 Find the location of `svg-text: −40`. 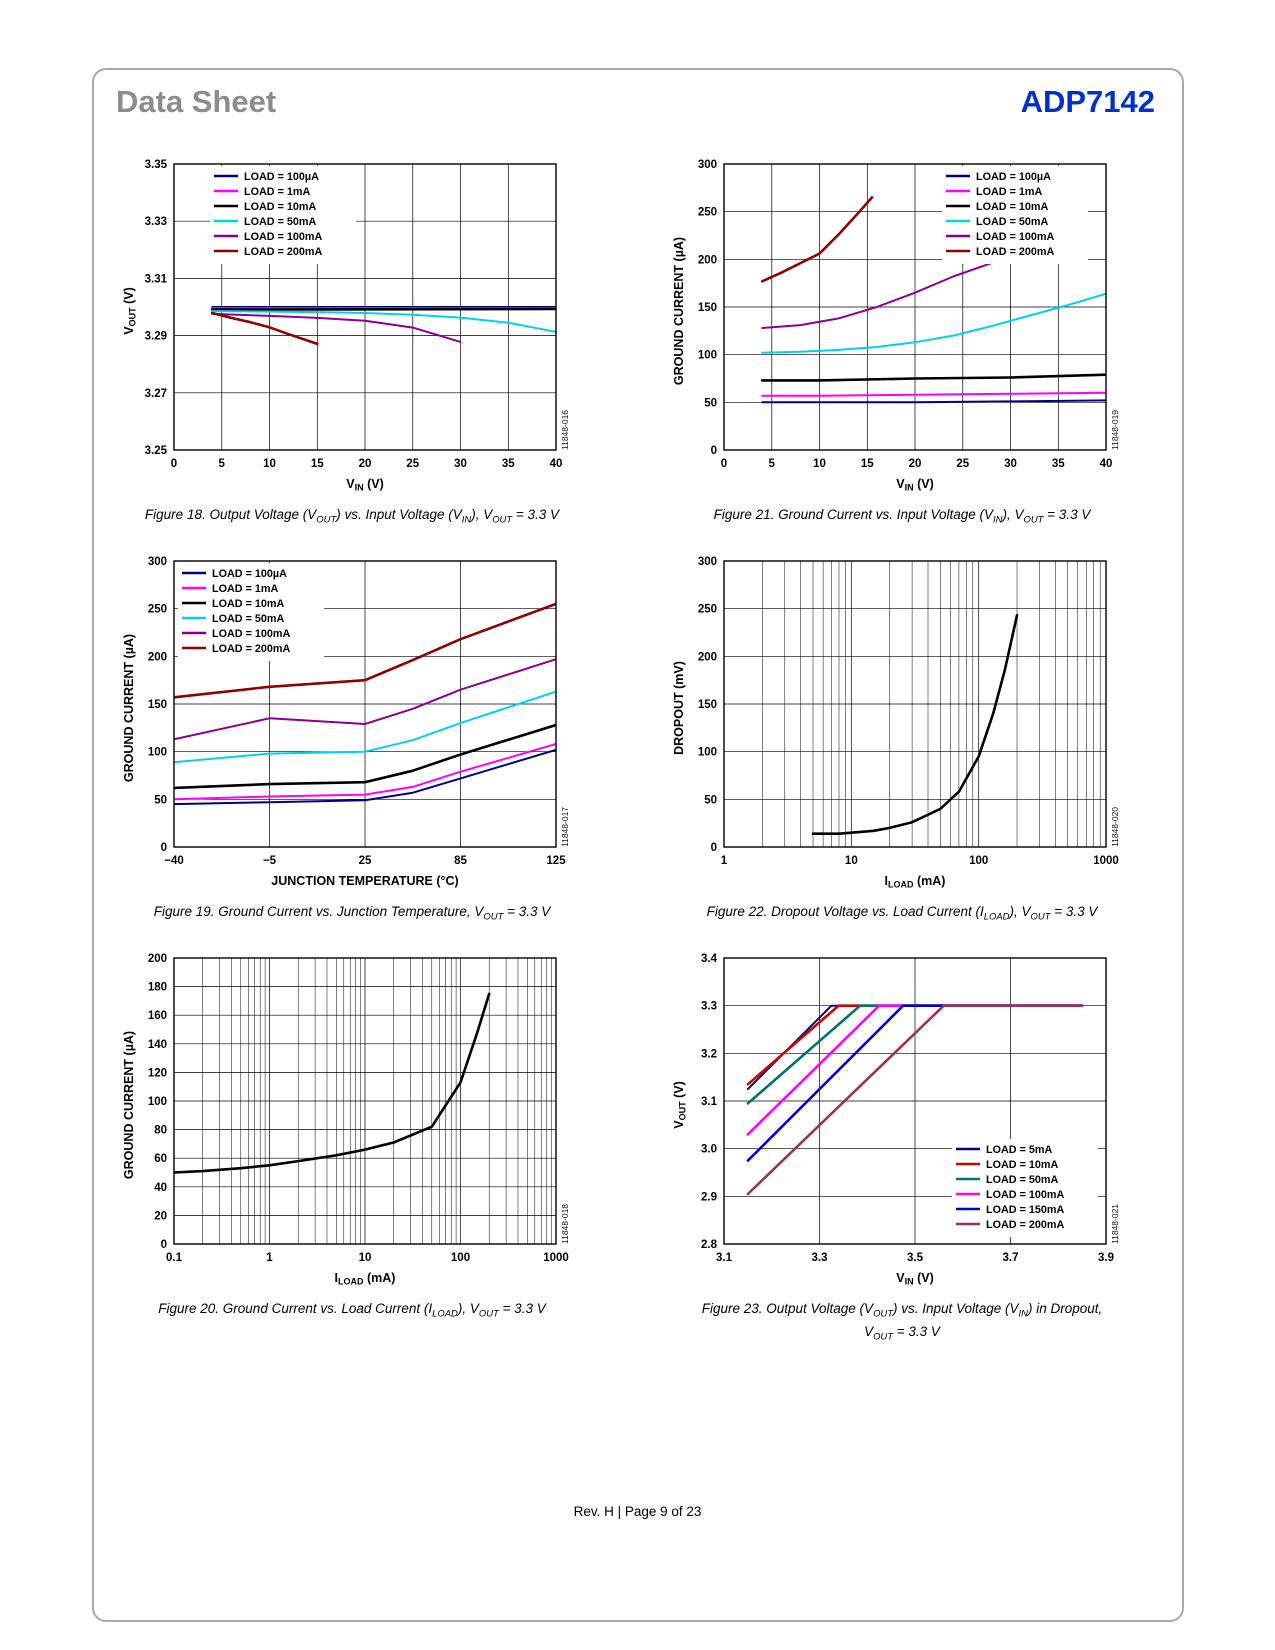

svg-text: −40 is located at coordinates (174, 861).